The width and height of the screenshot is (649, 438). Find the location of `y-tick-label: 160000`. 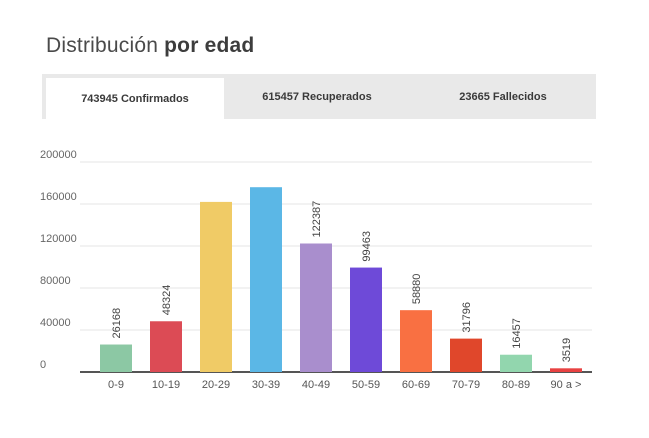

y-tick-label: 160000 is located at coordinates (58, 197).